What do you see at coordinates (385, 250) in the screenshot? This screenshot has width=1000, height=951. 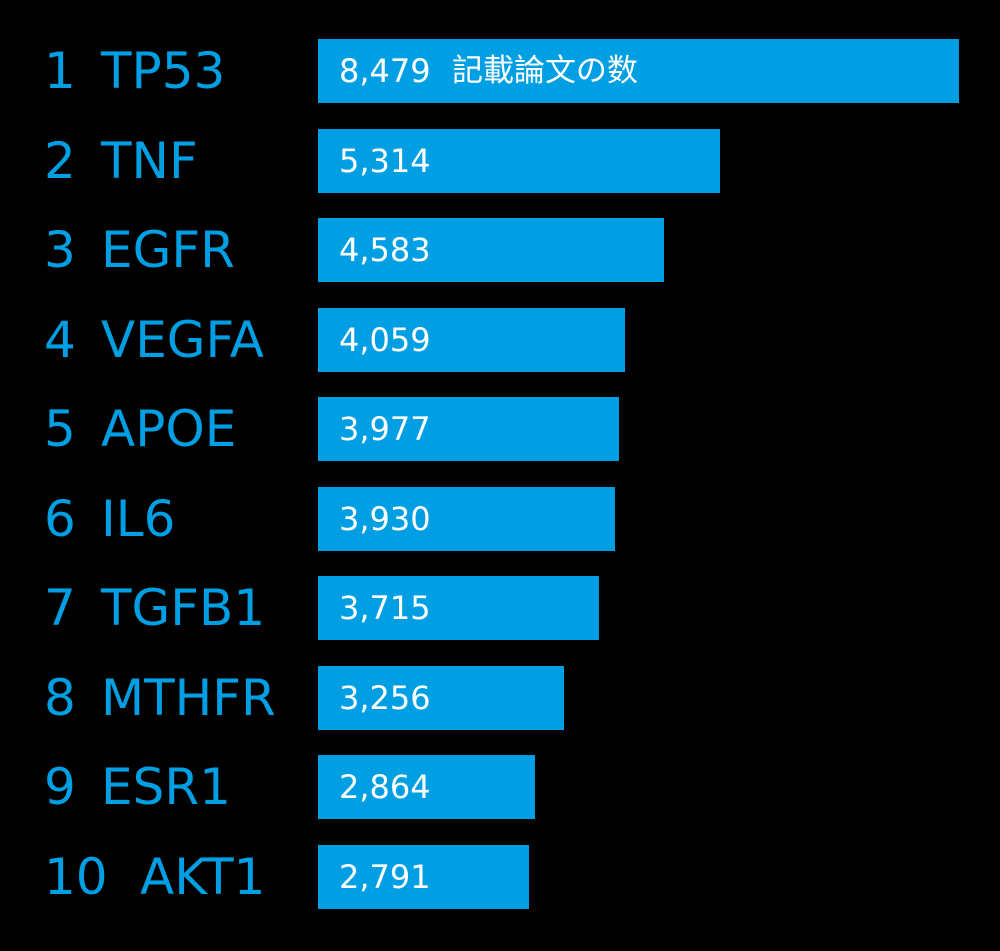 I see `value-label: 4,583` at bounding box center [385, 250].